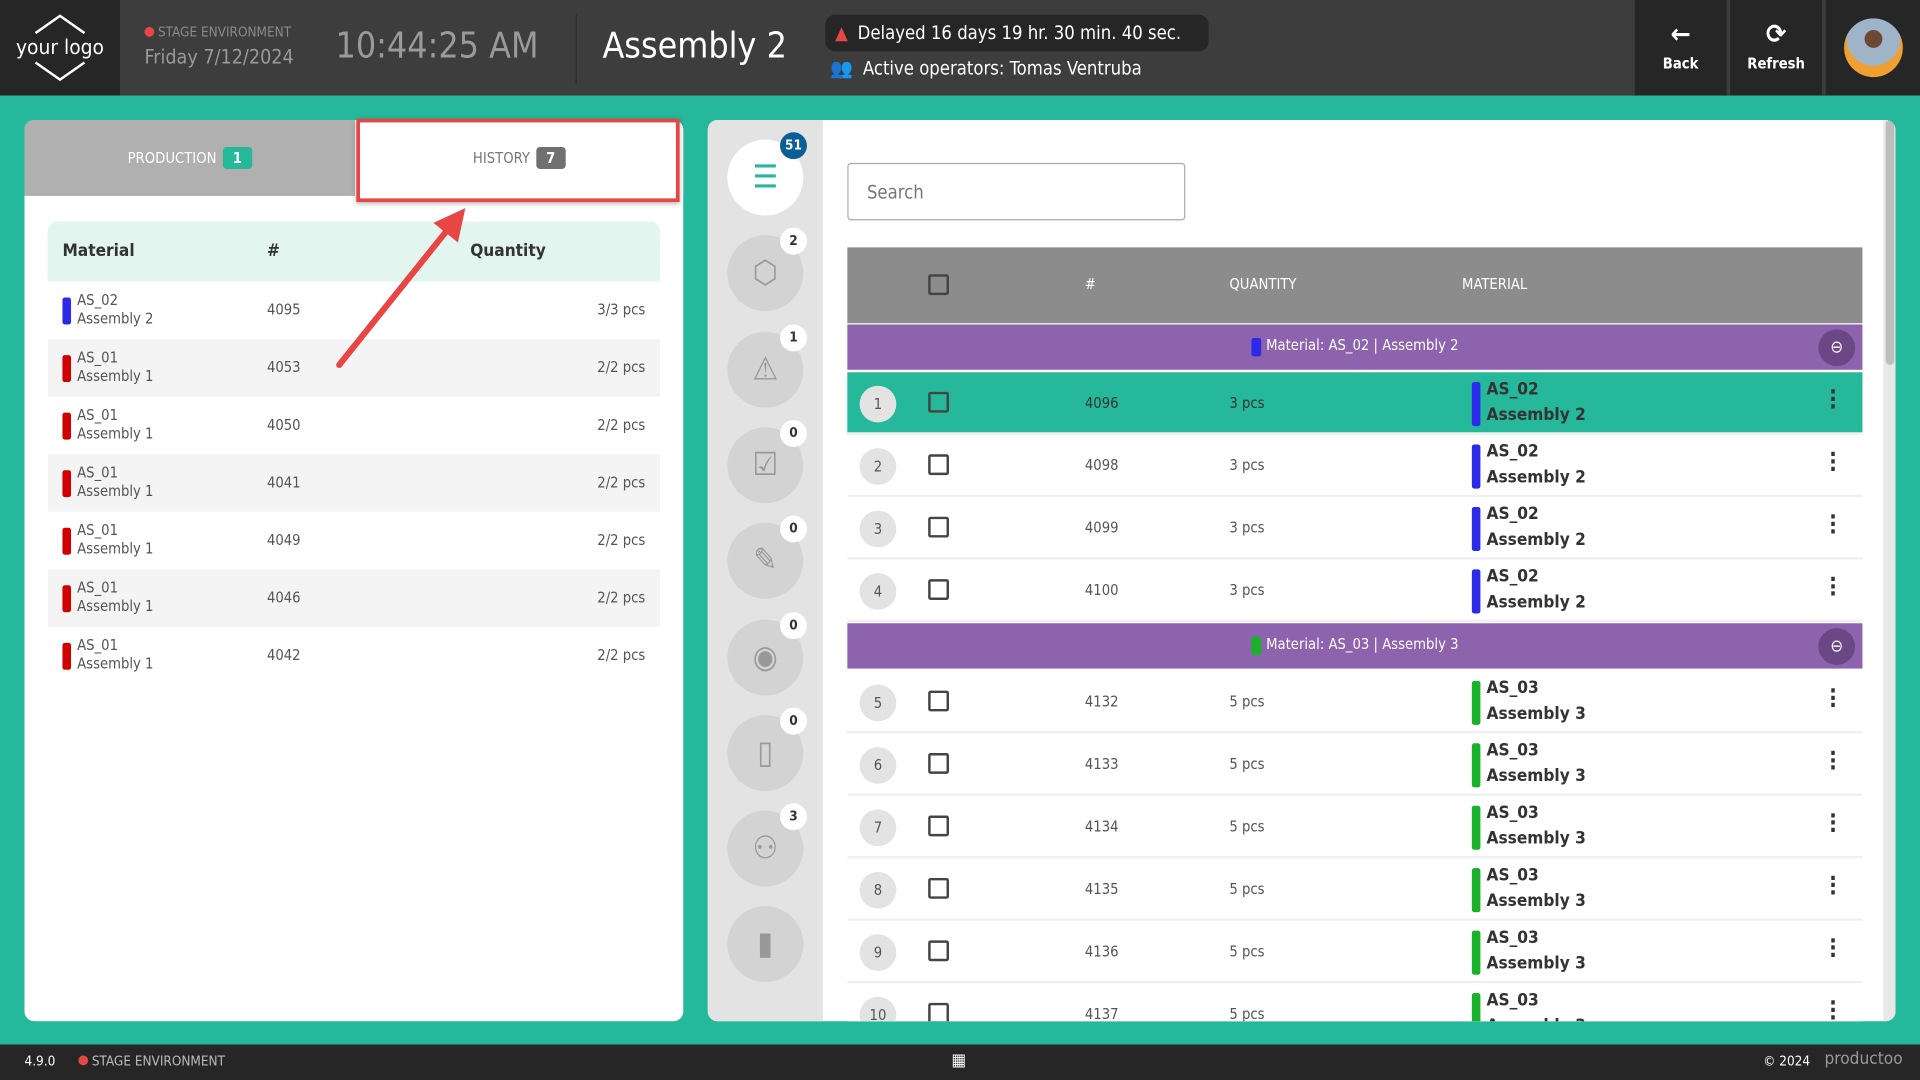  What do you see at coordinates (1355, 285) in the screenshot?
I see `orders-table-header: # QUANTITY MATERIAL` at bounding box center [1355, 285].